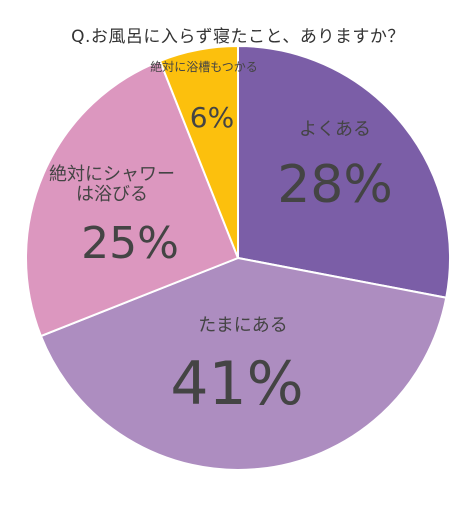 This screenshot has height=512, width=476. I want to click on slice-value-2: 41%, so click(236, 384).